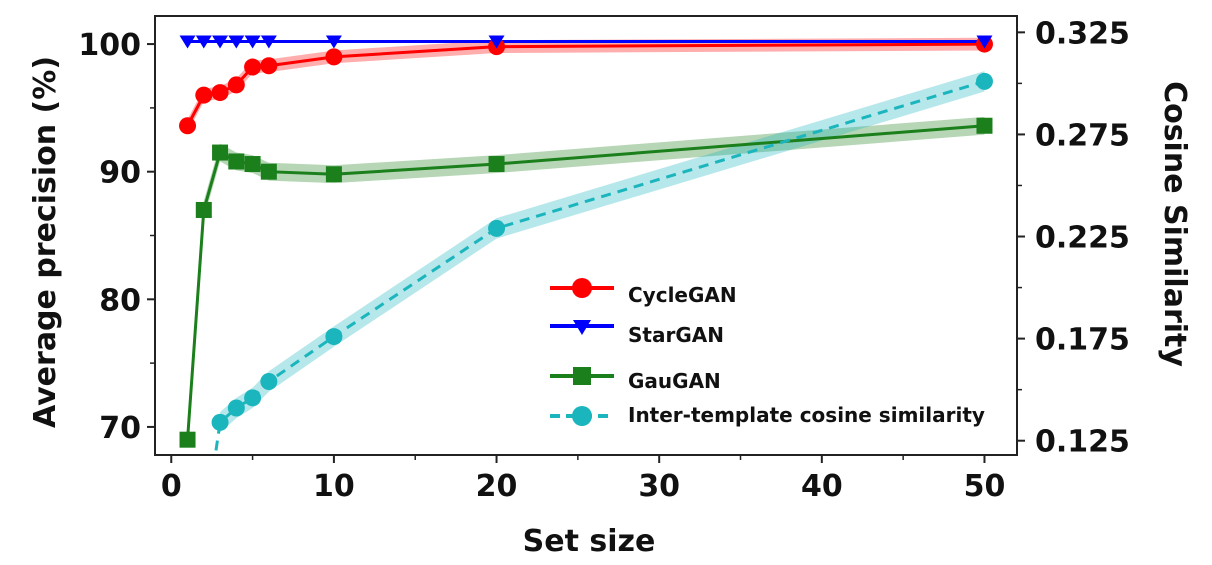  What do you see at coordinates (806, 415) in the screenshot?
I see `legend-label-cosine: Inter-template cosine similarity` at bounding box center [806, 415].